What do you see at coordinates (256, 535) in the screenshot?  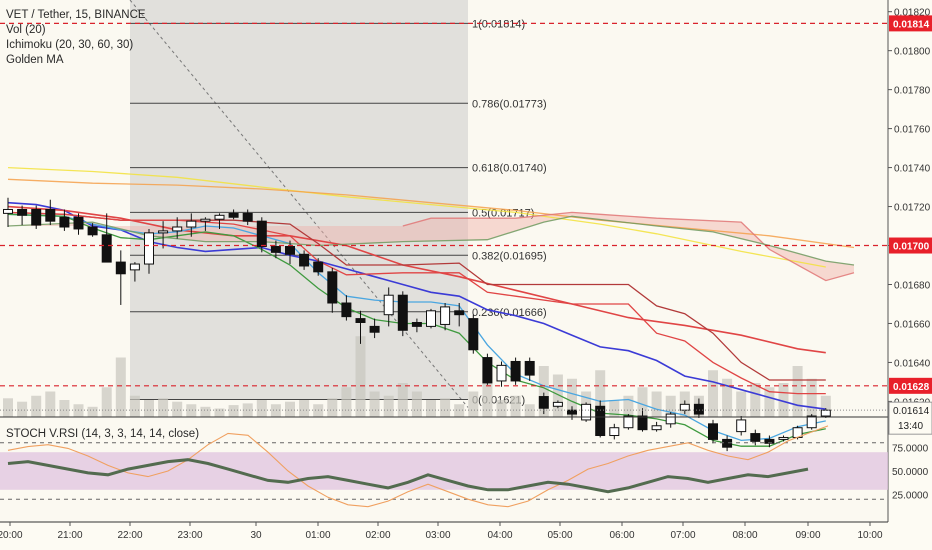 I see `time-tick-label: 30` at bounding box center [256, 535].